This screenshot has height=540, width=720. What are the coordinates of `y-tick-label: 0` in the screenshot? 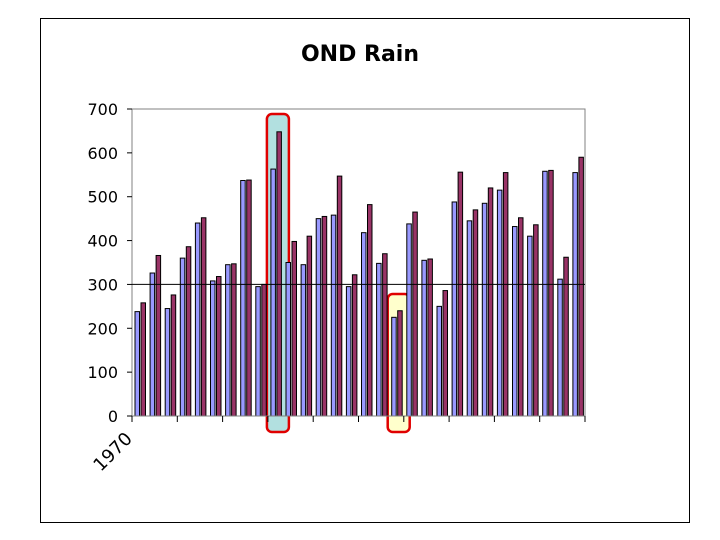 It's located at (113, 416).